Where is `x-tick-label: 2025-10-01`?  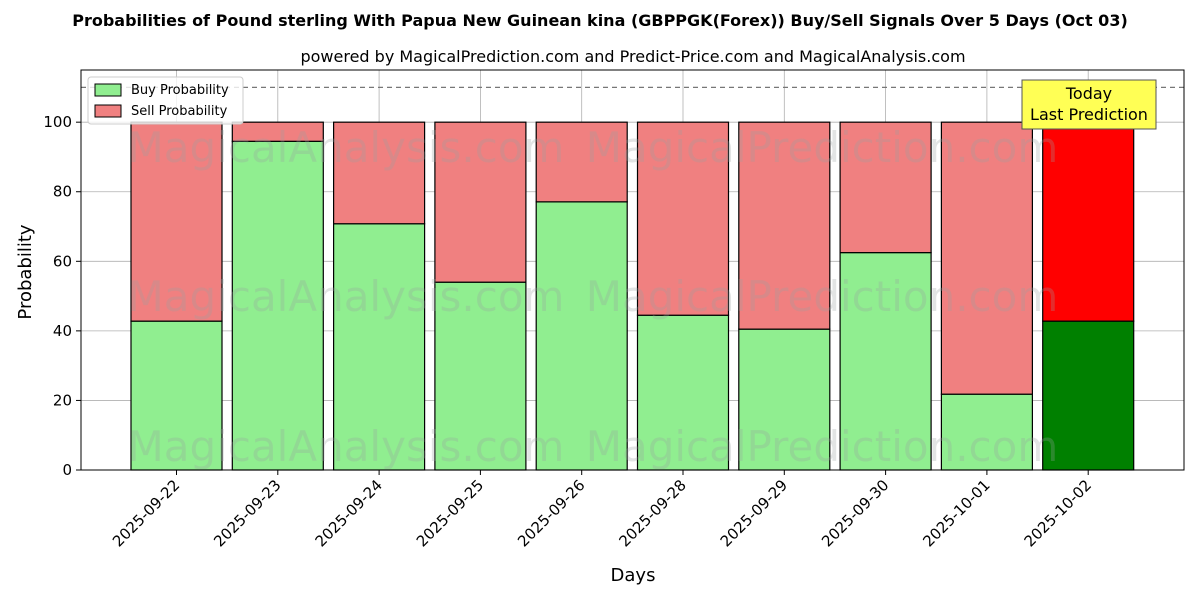
x-tick-label: 2025-10-01 is located at coordinates (956, 513).